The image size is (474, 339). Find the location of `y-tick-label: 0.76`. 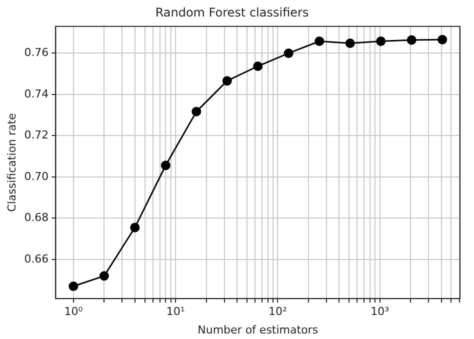

y-tick-label: 0.76 is located at coordinates (36, 53).